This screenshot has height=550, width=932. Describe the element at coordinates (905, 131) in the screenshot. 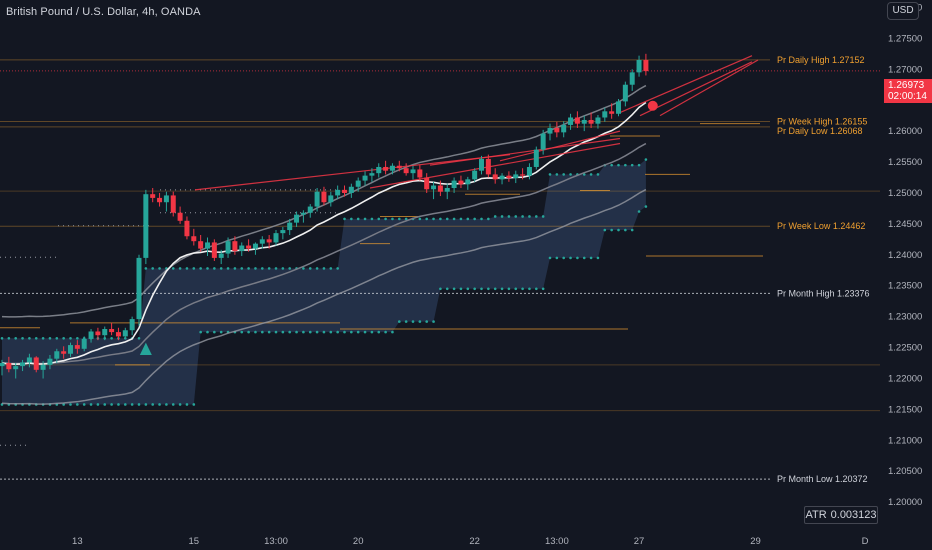

I see `price-tick-label: 1.26000` at that location.